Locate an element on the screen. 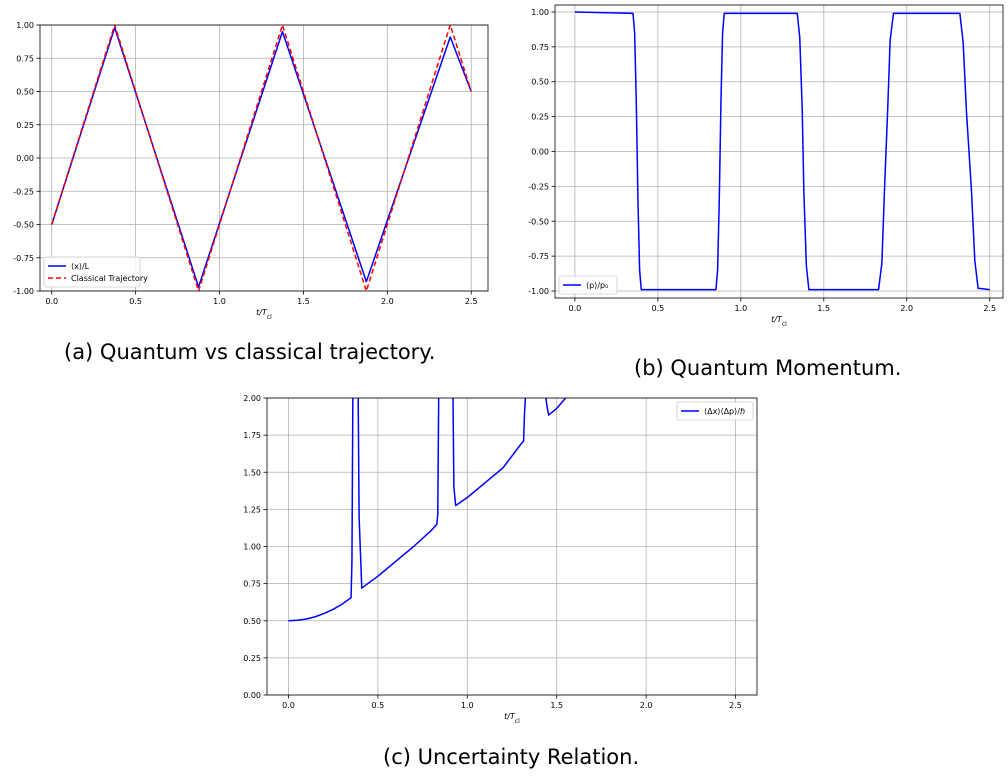 The width and height of the screenshot is (1008, 776). chart-b-xtick-label-1: 0.5 is located at coordinates (658, 308).